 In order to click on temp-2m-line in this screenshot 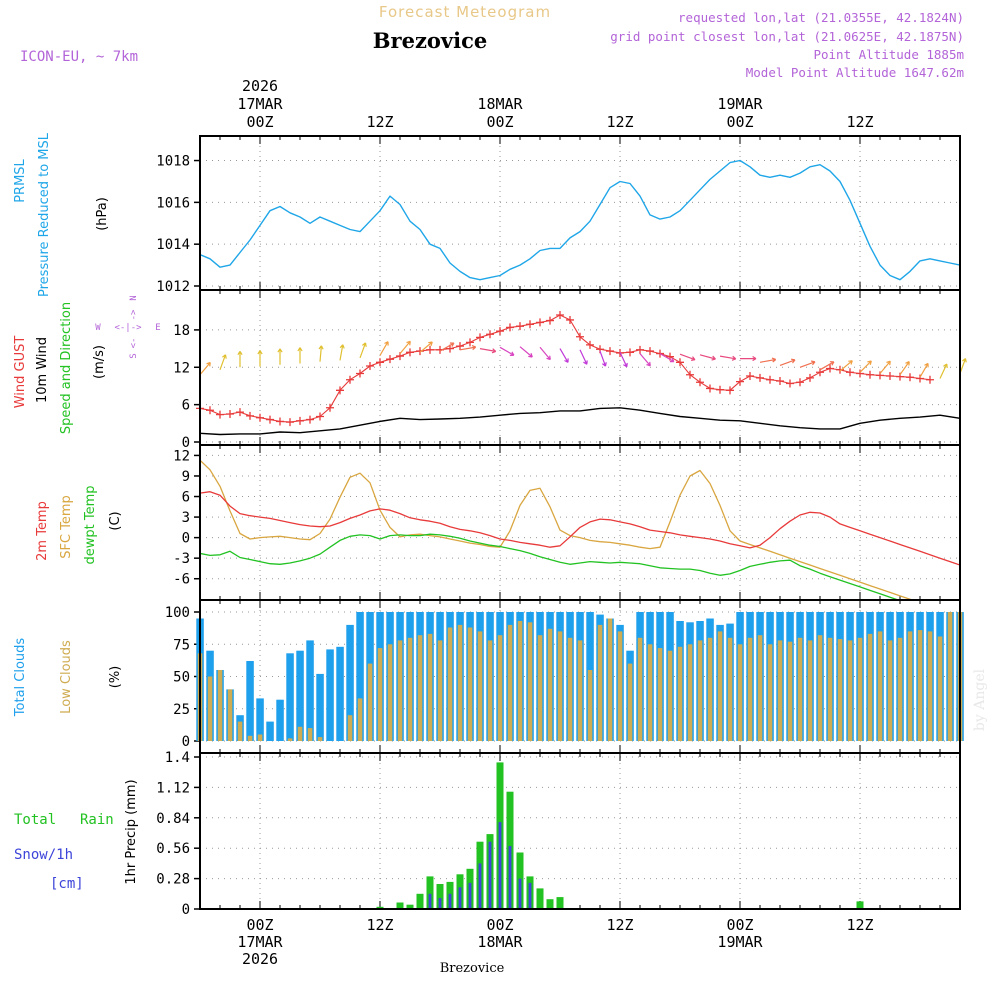, I will do `click(580, 528)`.